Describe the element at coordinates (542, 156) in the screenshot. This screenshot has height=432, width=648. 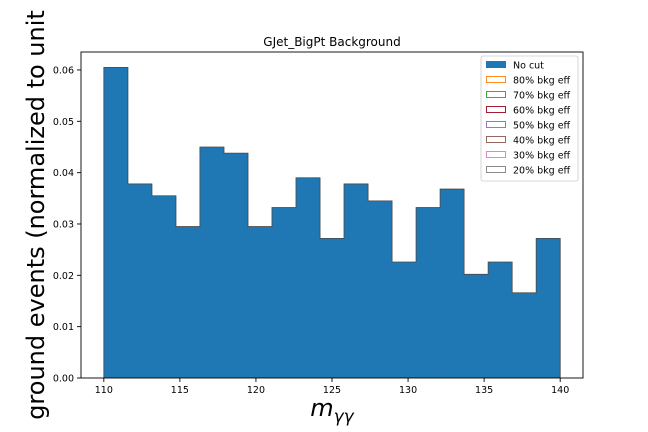
I see `legend-label: 30% bkg eff` at that location.